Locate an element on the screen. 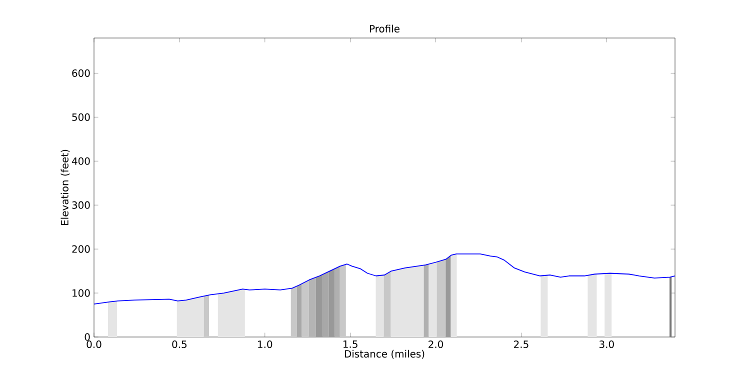 This screenshot has width=750, height=375. x-tick-label: 0.5 is located at coordinates (179, 344).